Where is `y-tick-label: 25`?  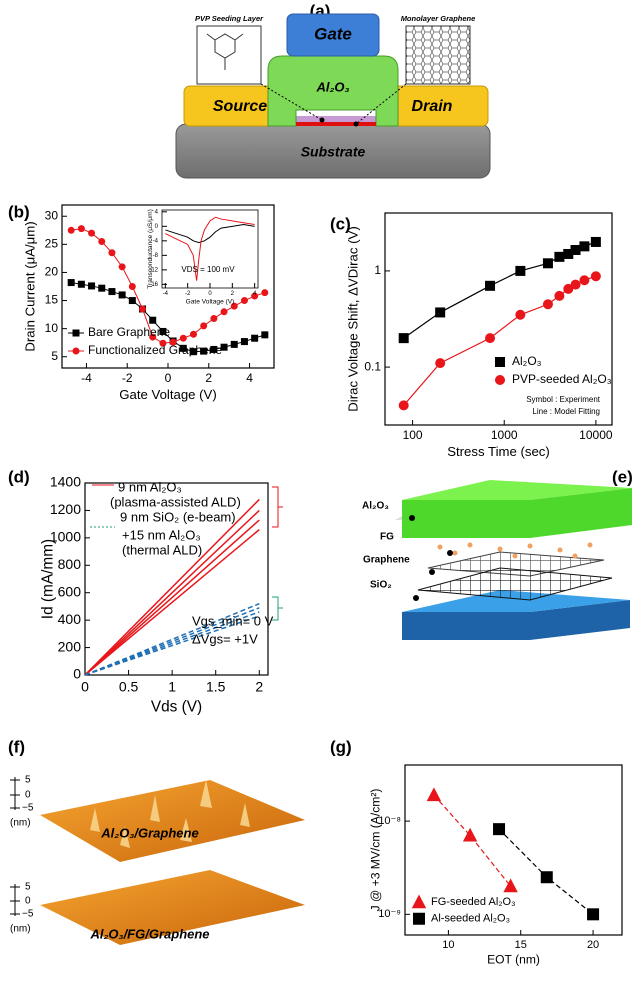
y-tick-label: 25 is located at coordinates (52, 244).